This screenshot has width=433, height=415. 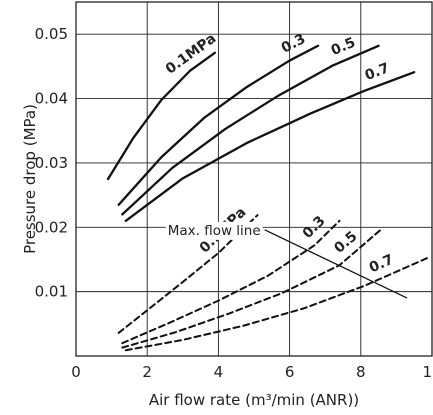 What do you see at coordinates (336, 264) in the screenshot?
I see `max-flow-line` at bounding box center [336, 264].